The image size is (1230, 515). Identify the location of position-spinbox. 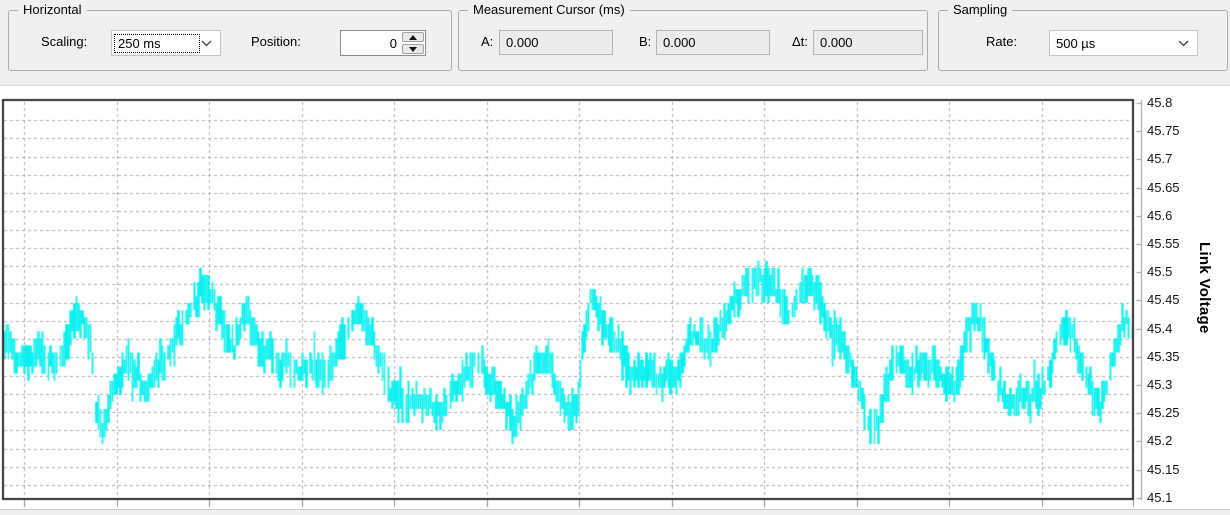
(383, 43).